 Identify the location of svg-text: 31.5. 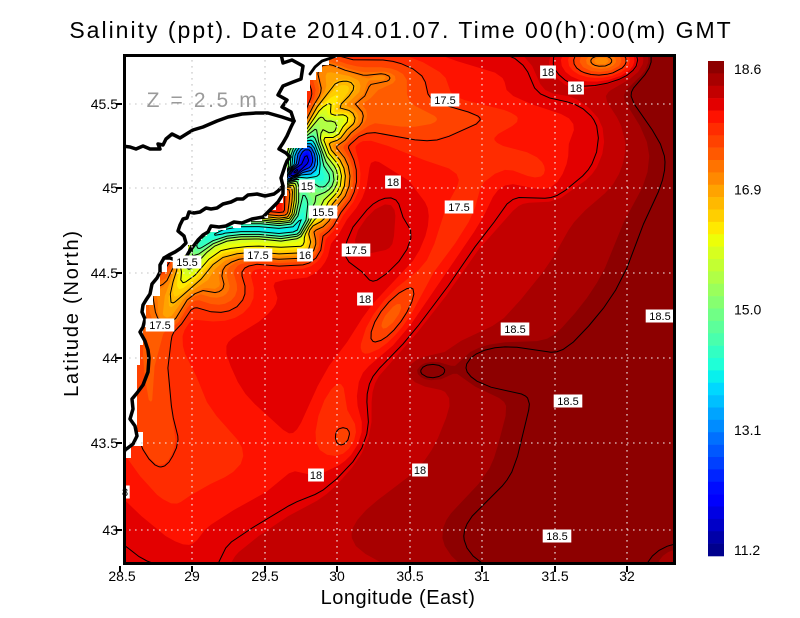
(554, 576).